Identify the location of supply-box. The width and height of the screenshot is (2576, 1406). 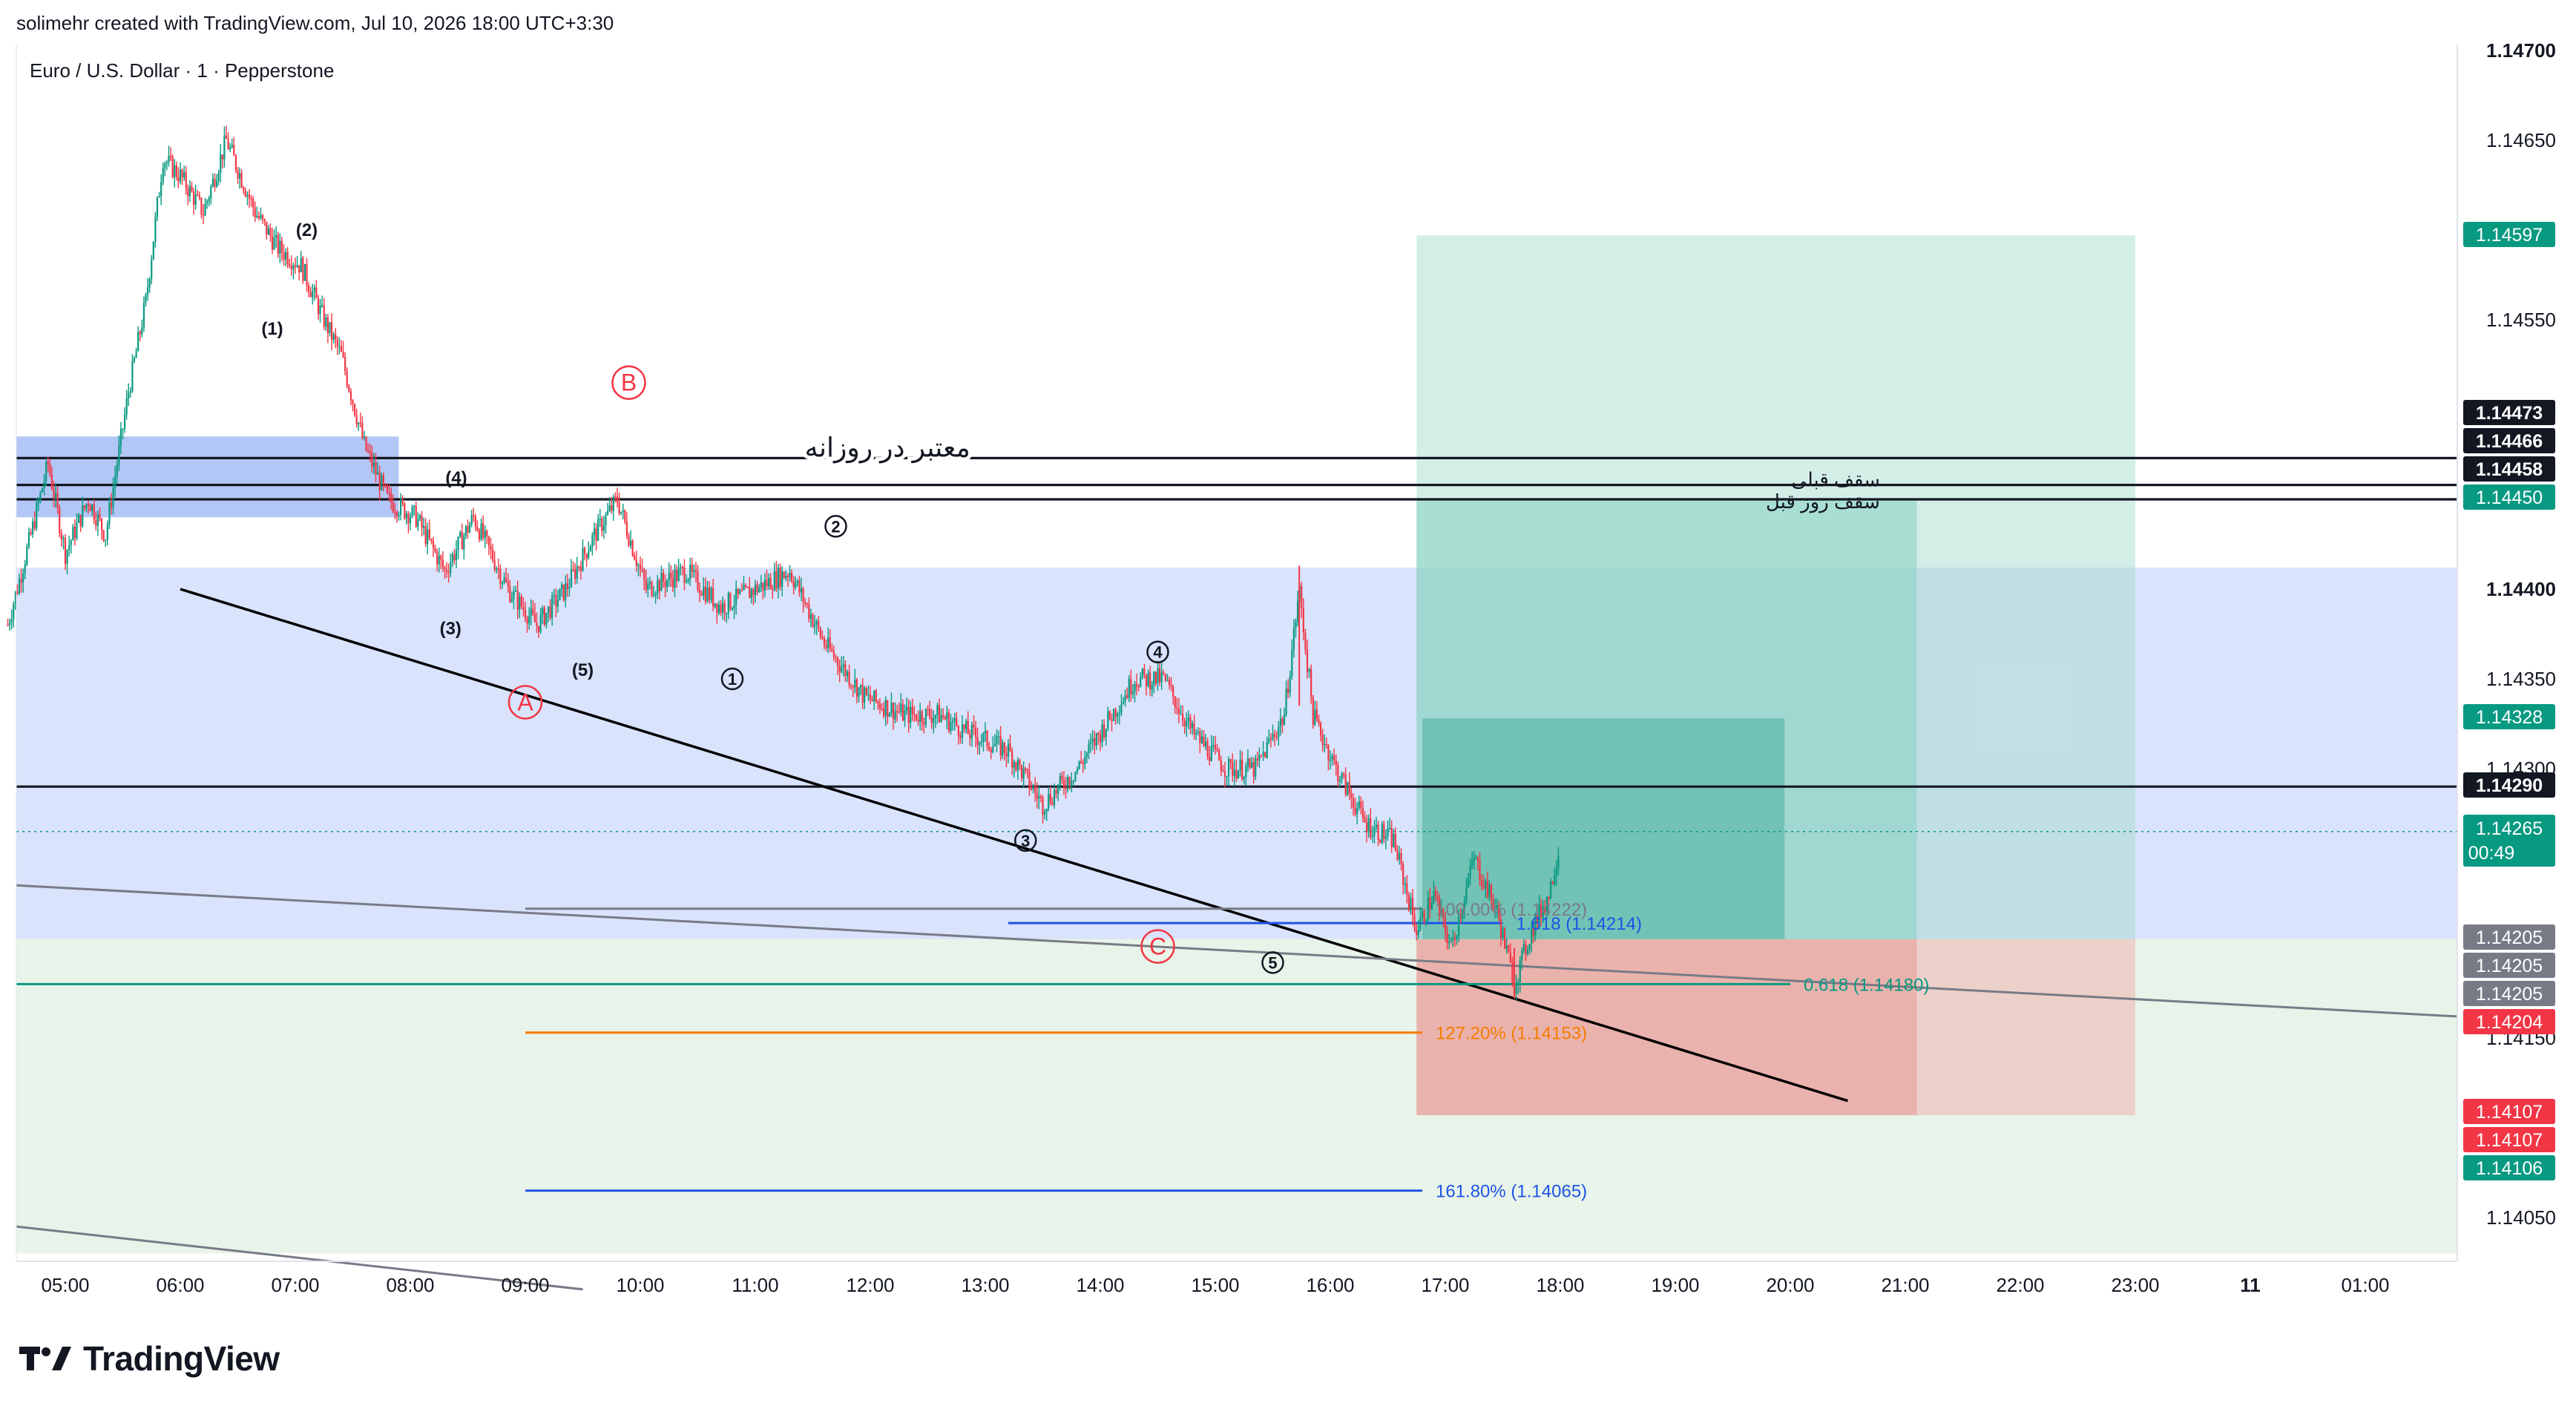
(207, 477).